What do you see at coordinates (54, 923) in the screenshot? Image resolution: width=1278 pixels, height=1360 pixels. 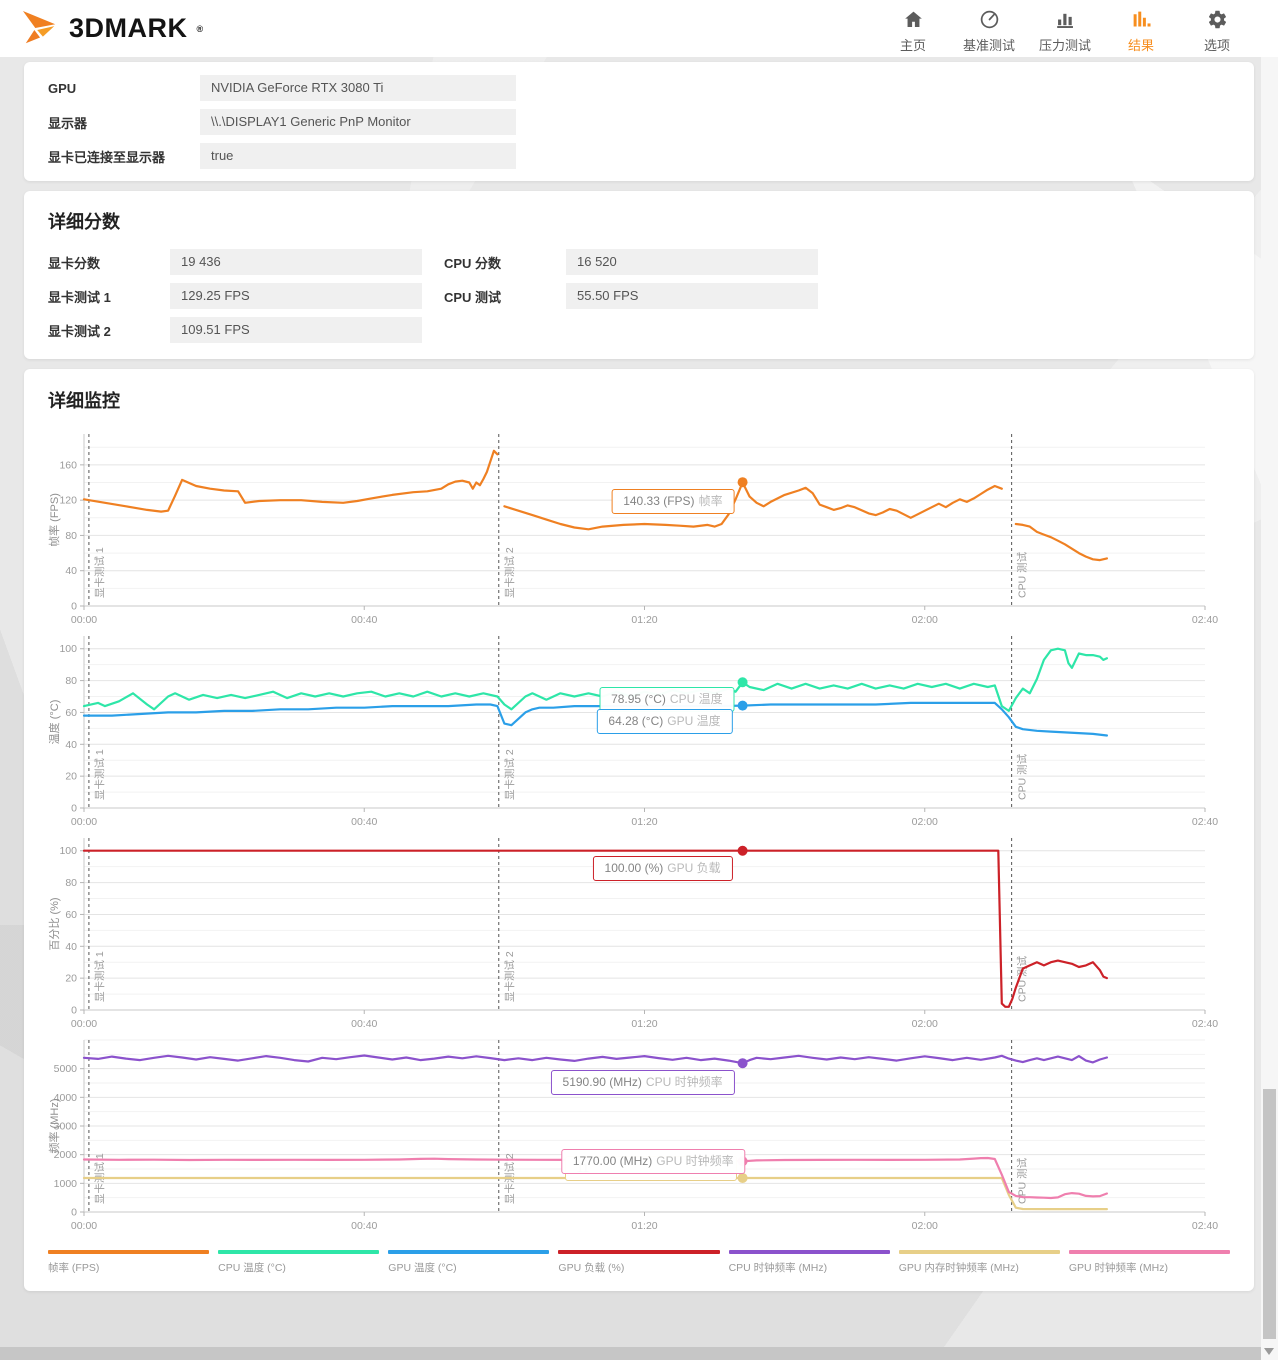 I see `svg-text: 百分比 (%)` at bounding box center [54, 923].